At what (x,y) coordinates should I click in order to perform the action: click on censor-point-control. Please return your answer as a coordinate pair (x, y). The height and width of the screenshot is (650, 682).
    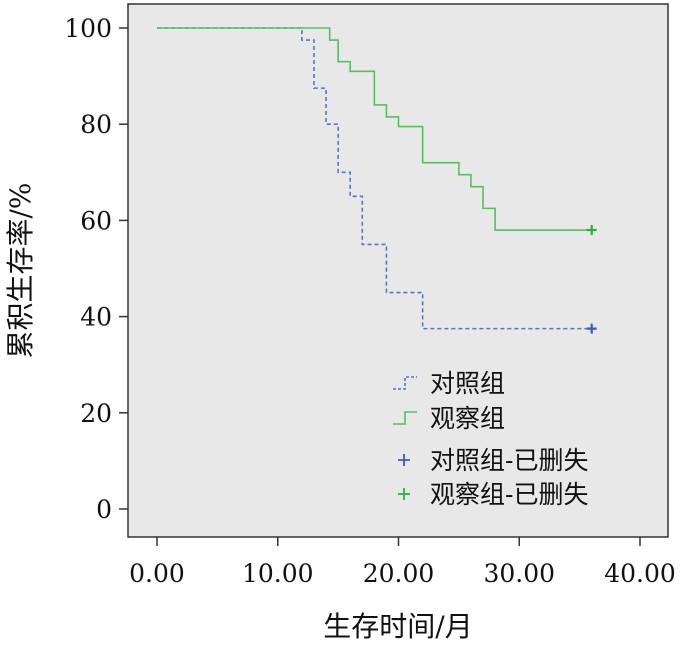
    Looking at the image, I should click on (591, 328).